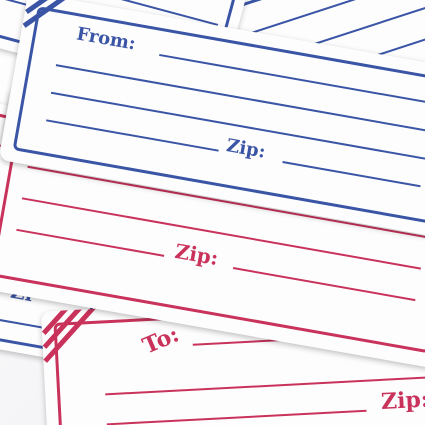 Image resolution: width=425 pixels, height=425 pixels. What do you see at coordinates (72, 339) in the screenshot?
I see `corner-stripes` at bounding box center [72, 339].